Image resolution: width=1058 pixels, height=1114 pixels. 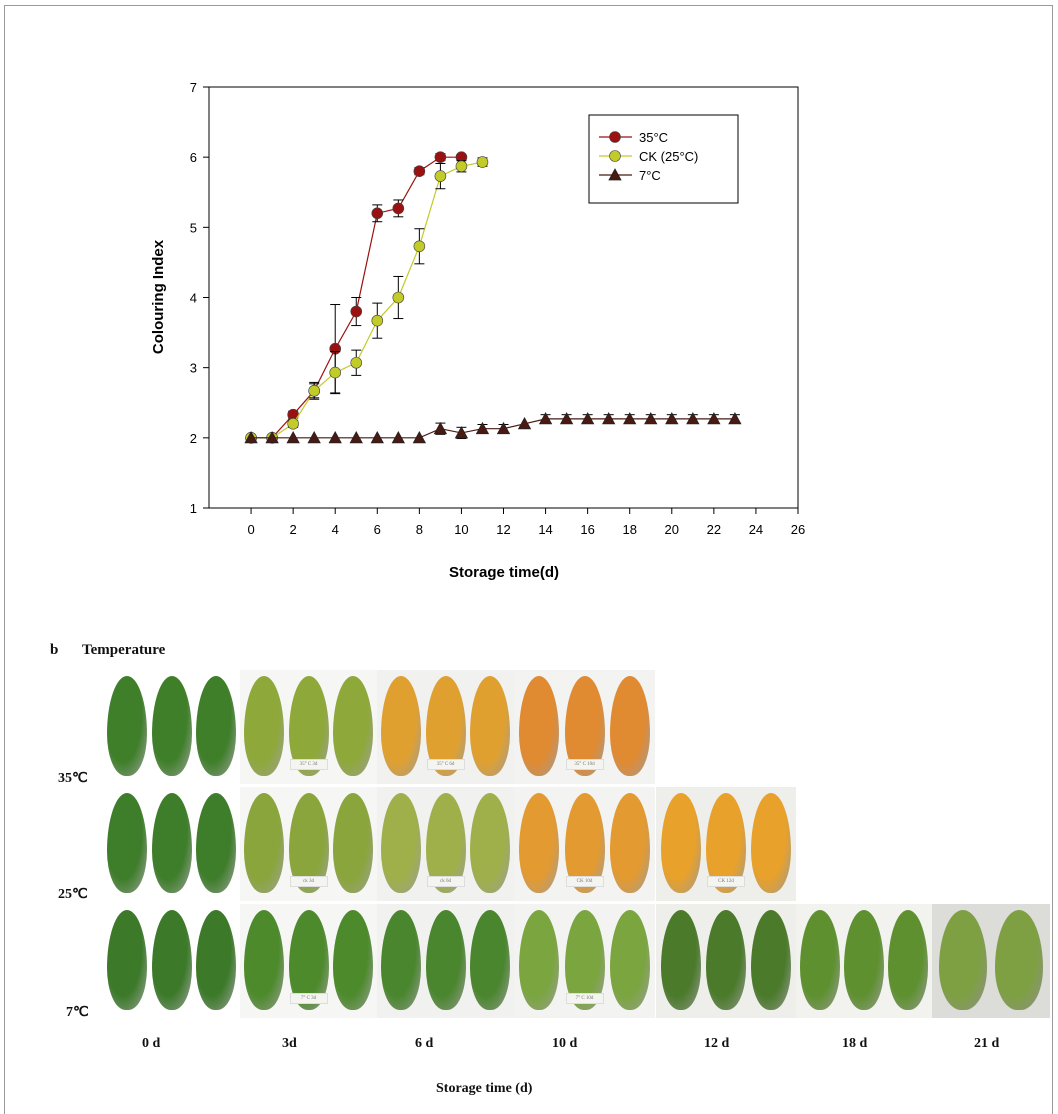 What do you see at coordinates (493, 428) in the screenshot?
I see `series-7-c` at bounding box center [493, 428].